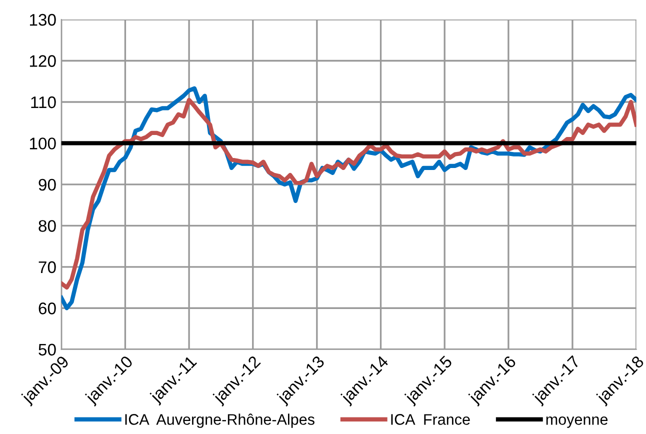 The width and height of the screenshot is (646, 434). What do you see at coordinates (47, 350) in the screenshot?
I see `y-tick-label: 50` at bounding box center [47, 350].